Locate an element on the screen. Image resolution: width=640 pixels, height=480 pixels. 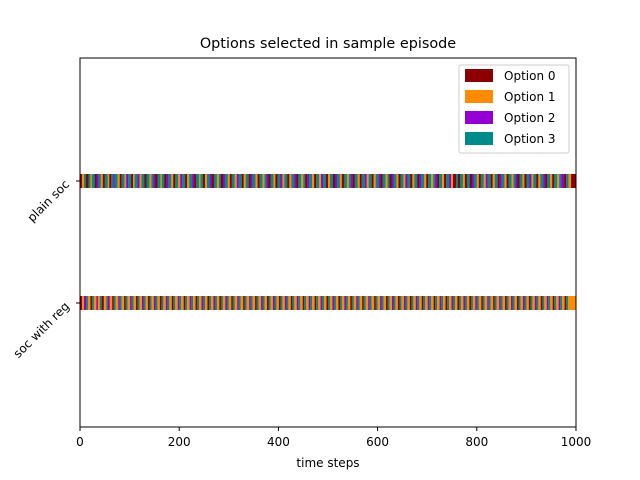
legend: Option 0 Option 1 Option 2 Option 3 is located at coordinates (514, 109).